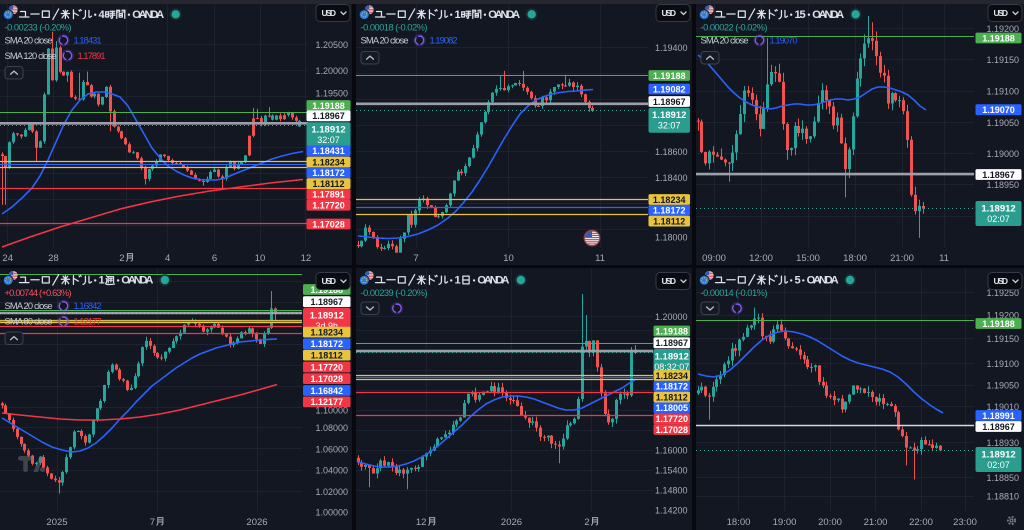 The height and width of the screenshot is (530, 1024). Describe the element at coordinates (394, 293) in the screenshot. I see `svg-text: -0.00239 (-0.20%)` at that location.